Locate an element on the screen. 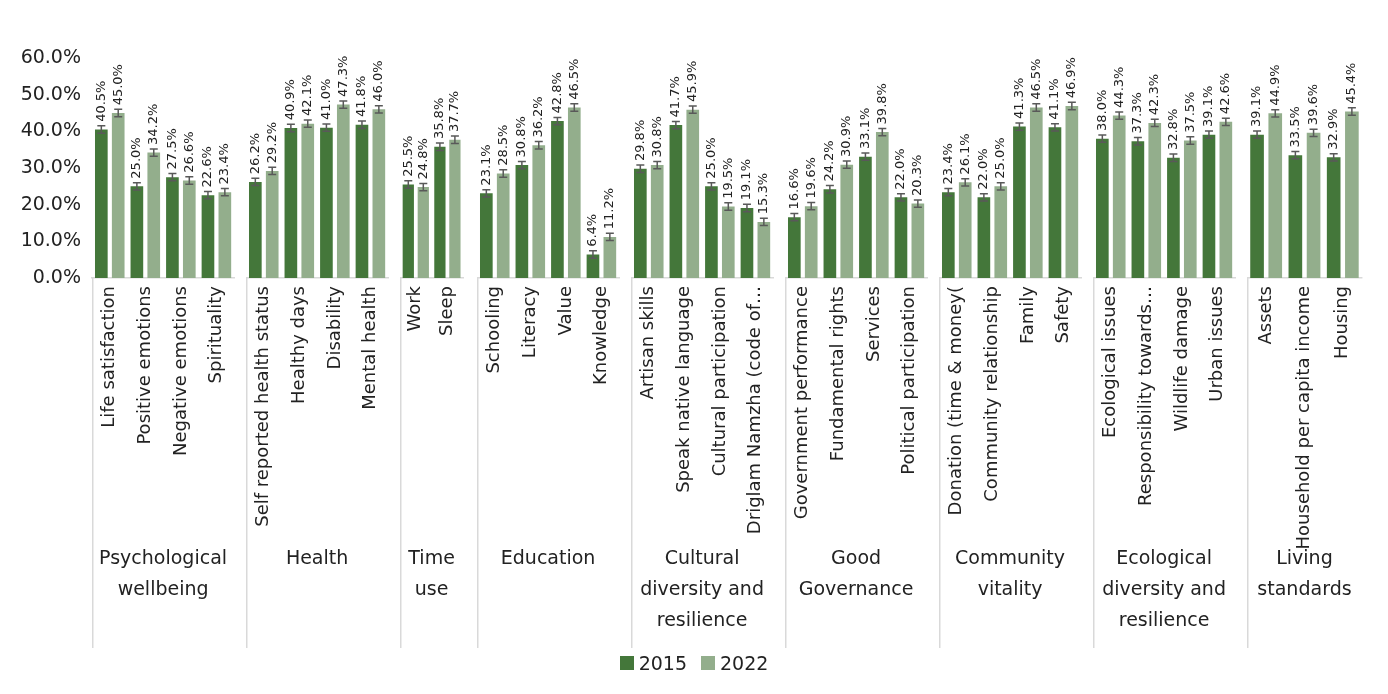  x-tick-label: Urban issues is located at coordinates (1216, 344).